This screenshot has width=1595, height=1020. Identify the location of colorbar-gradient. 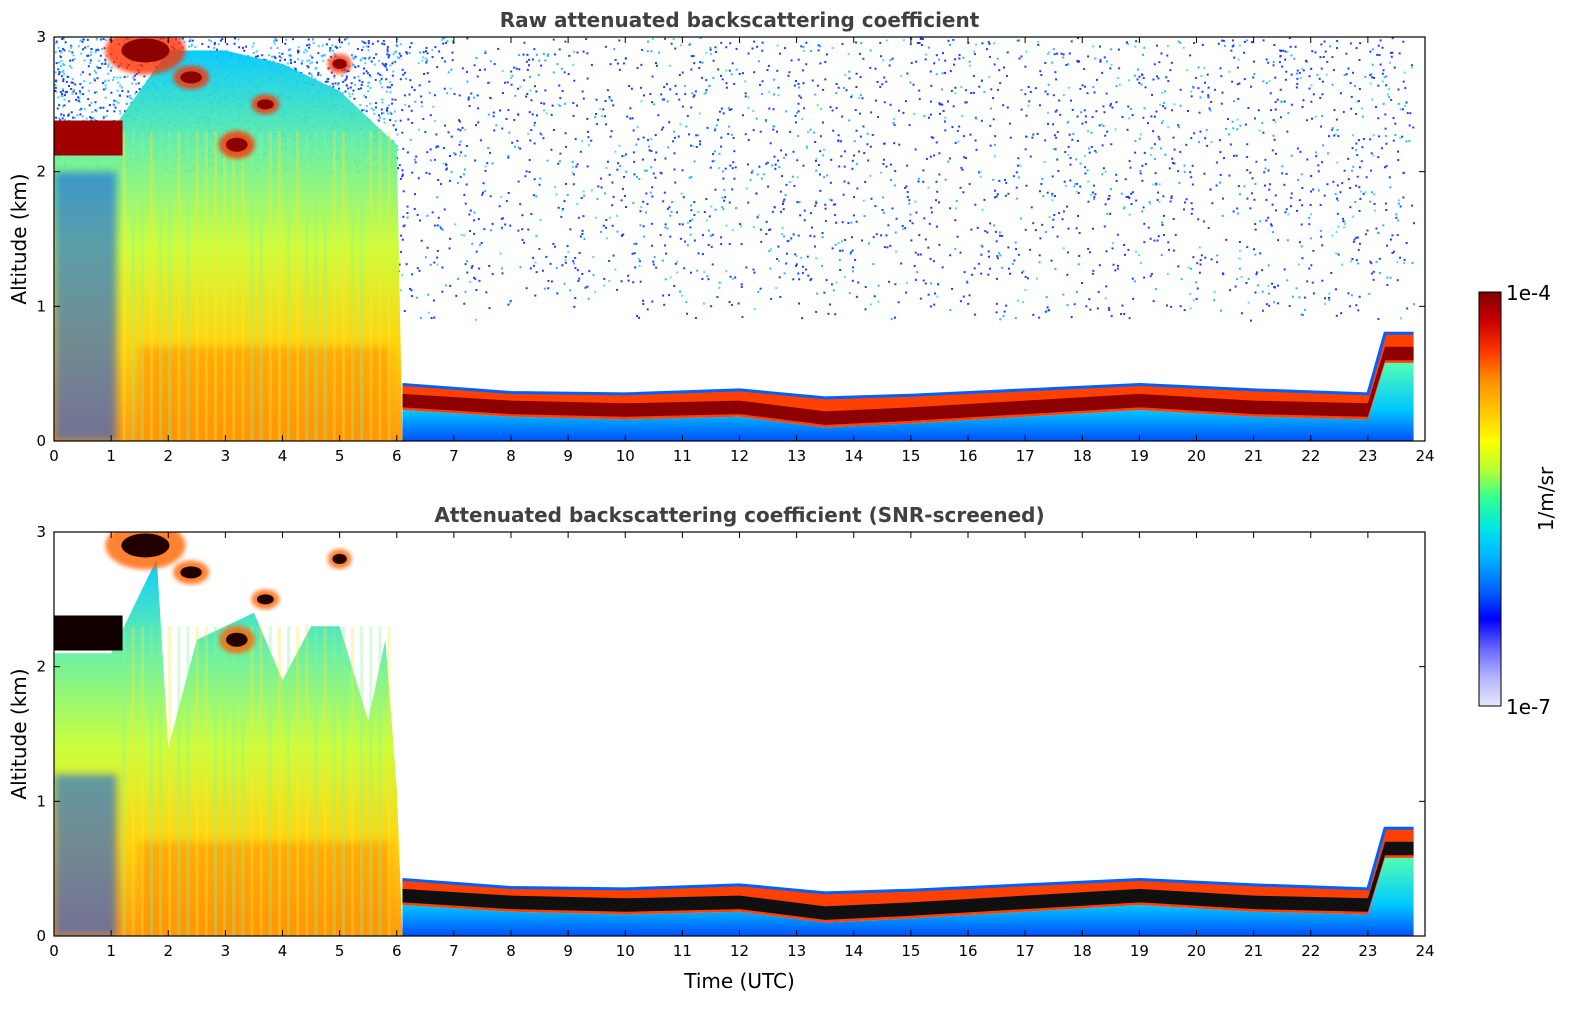
(1490, 499).